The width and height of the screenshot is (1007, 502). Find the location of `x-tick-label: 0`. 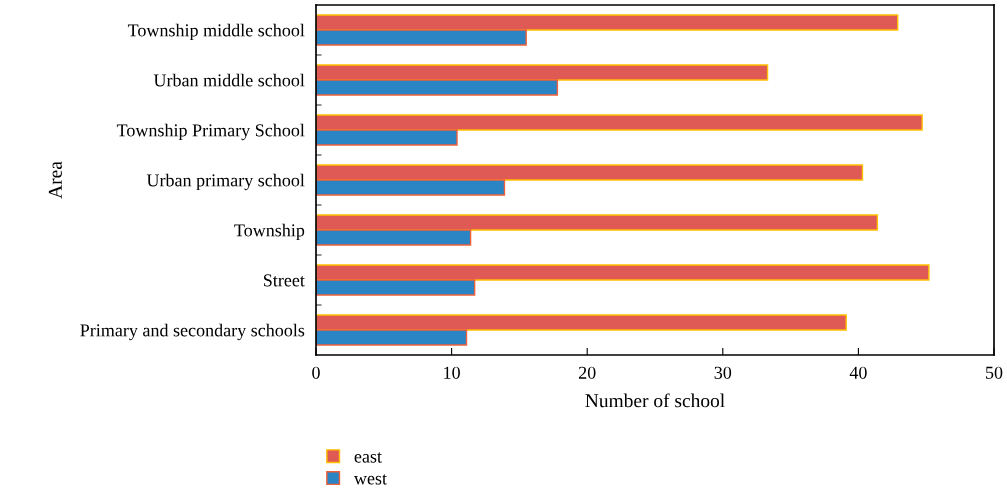

x-tick-label: 0 is located at coordinates (316, 372).